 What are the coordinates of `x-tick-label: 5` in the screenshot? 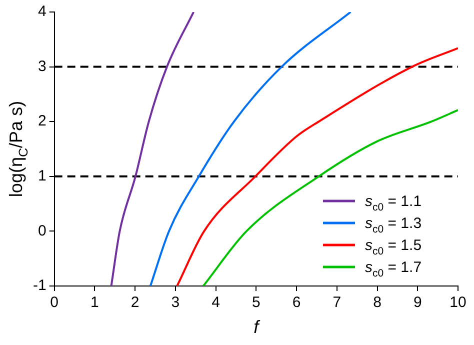 It's located at (256, 303).